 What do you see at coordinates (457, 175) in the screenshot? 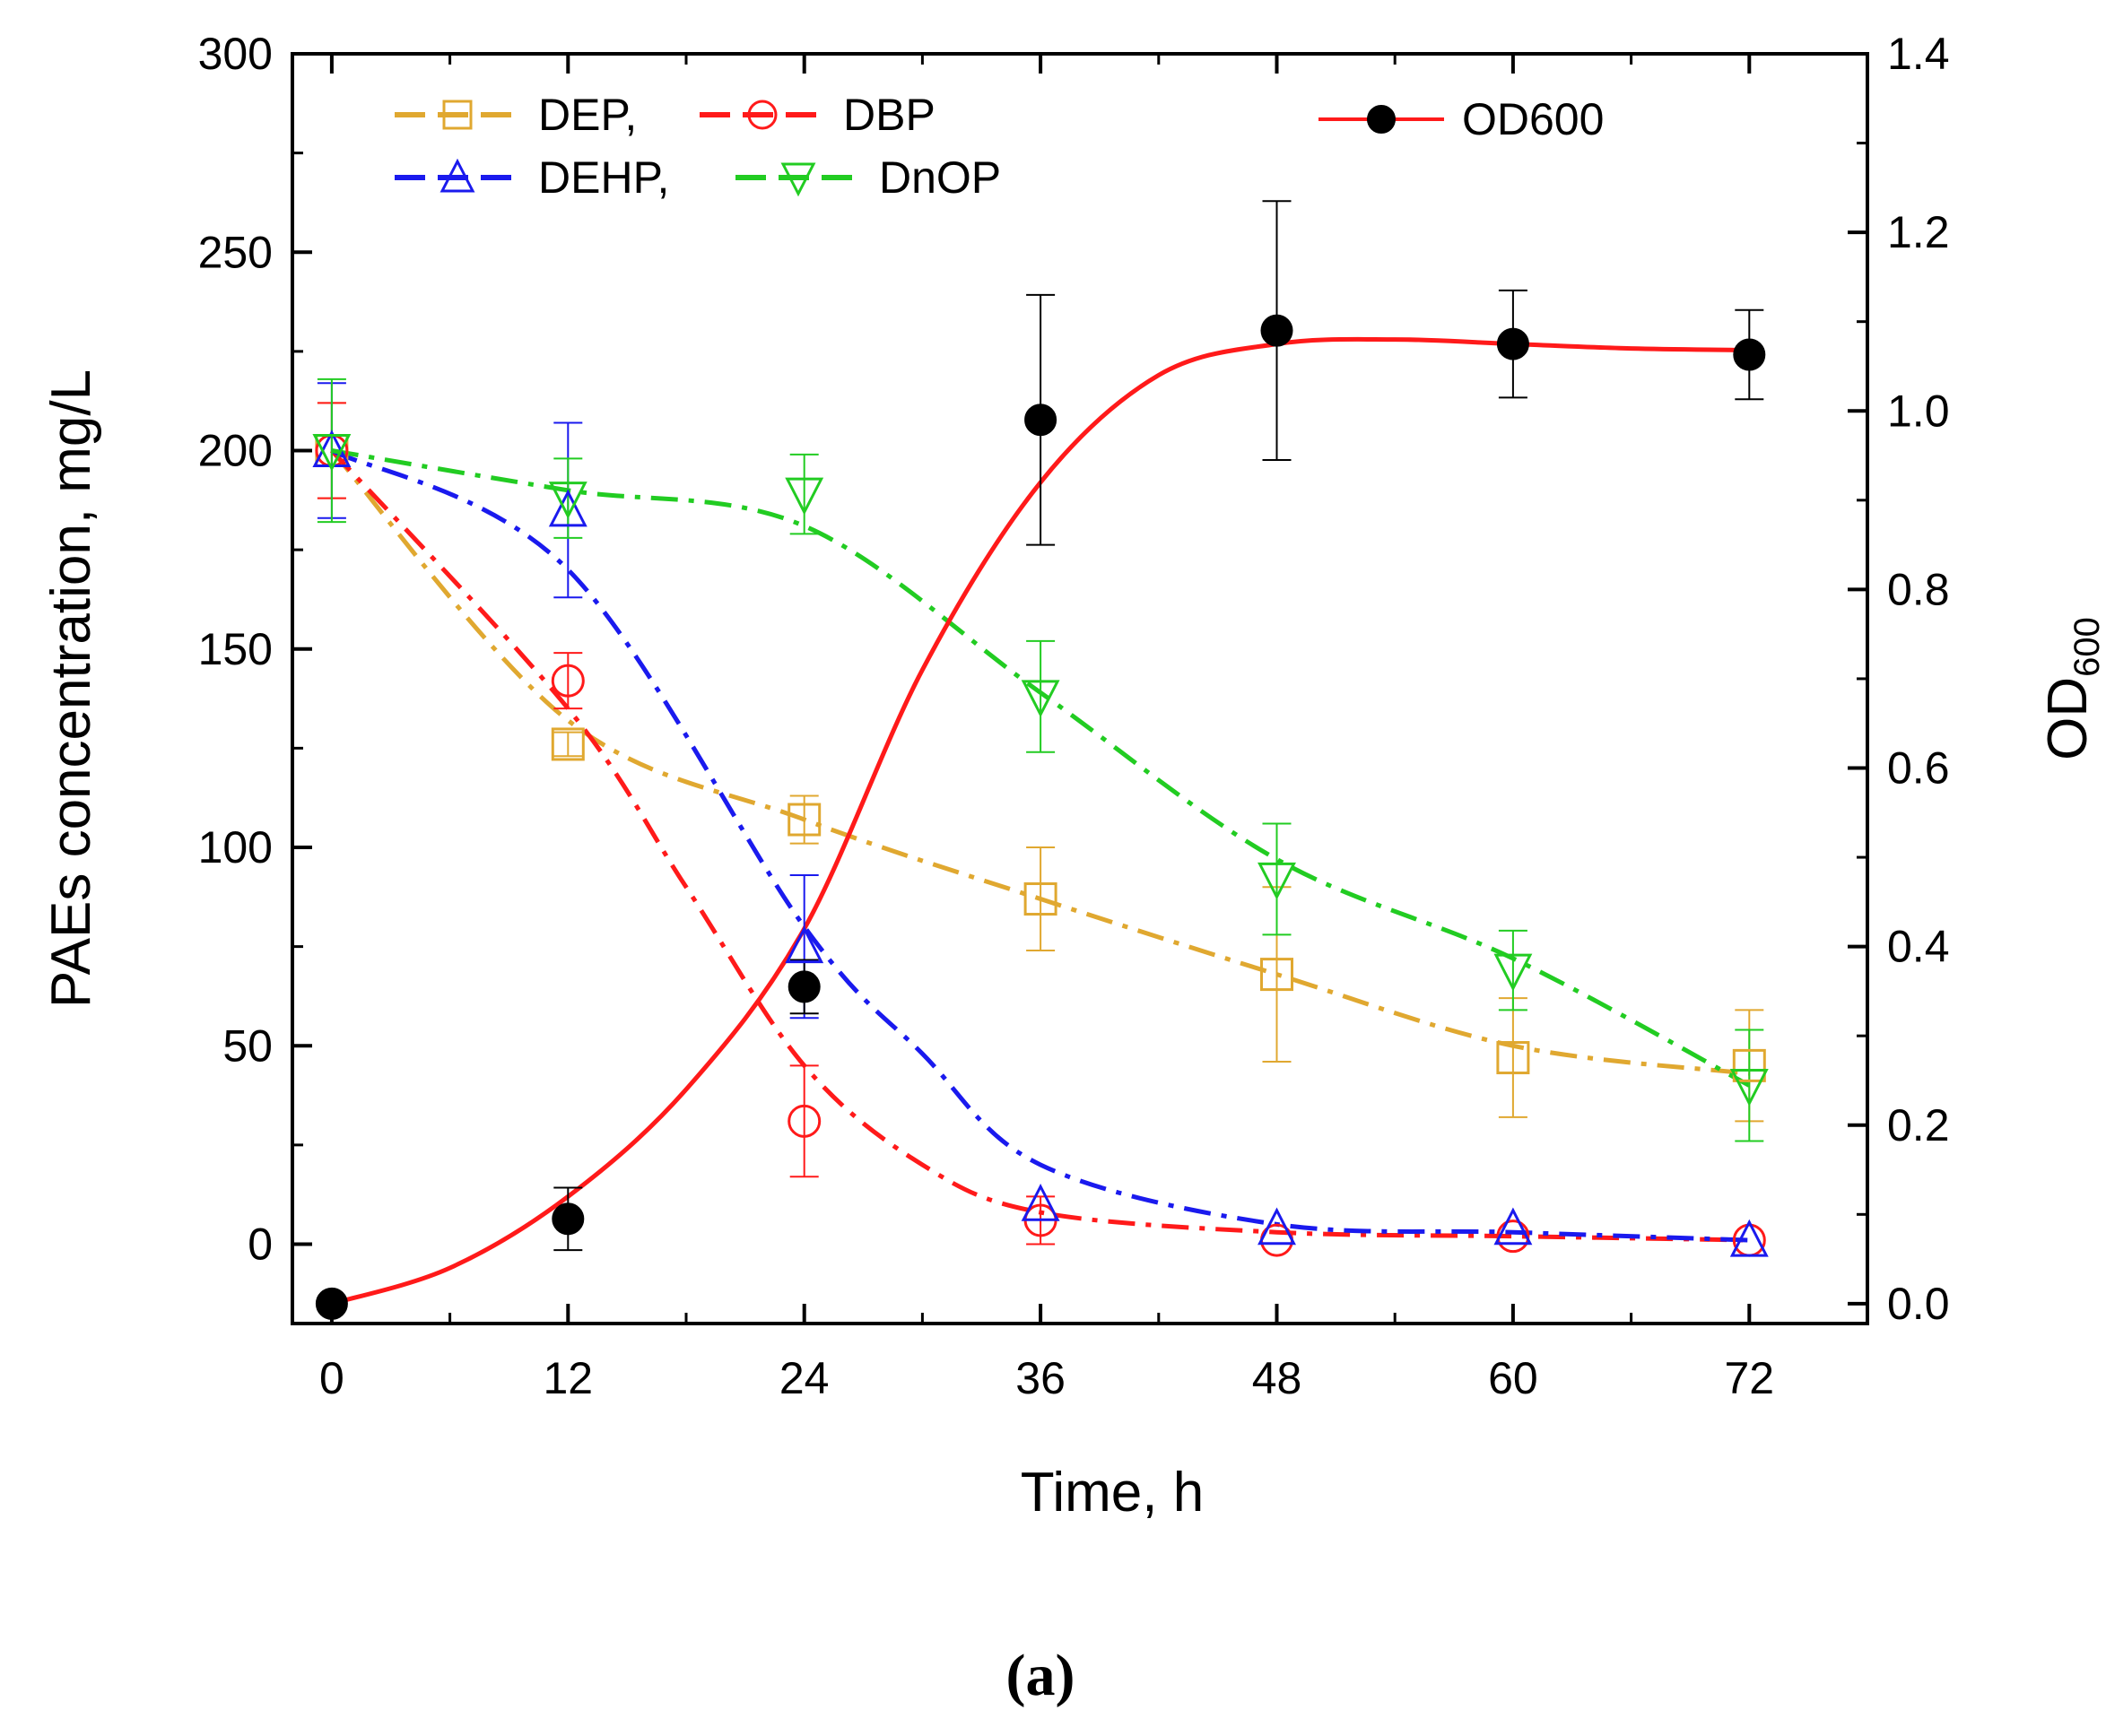
I see `legend-dehp-marker` at bounding box center [457, 175].